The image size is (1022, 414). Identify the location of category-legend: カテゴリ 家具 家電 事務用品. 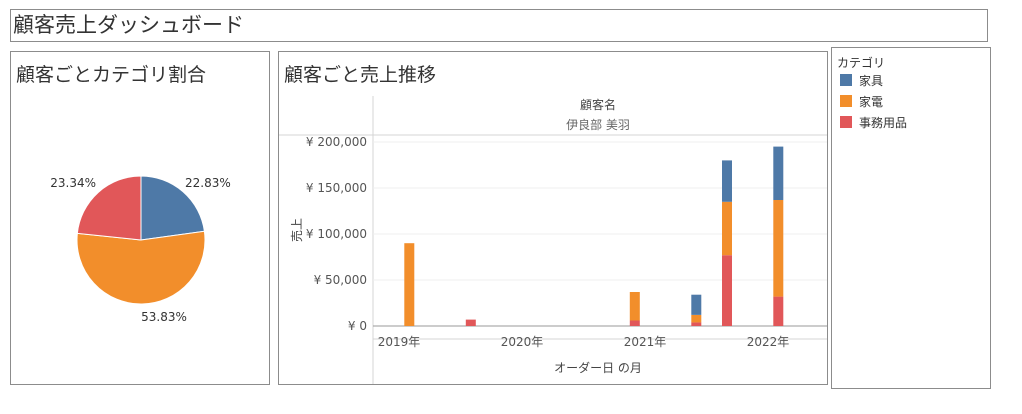
(911, 218).